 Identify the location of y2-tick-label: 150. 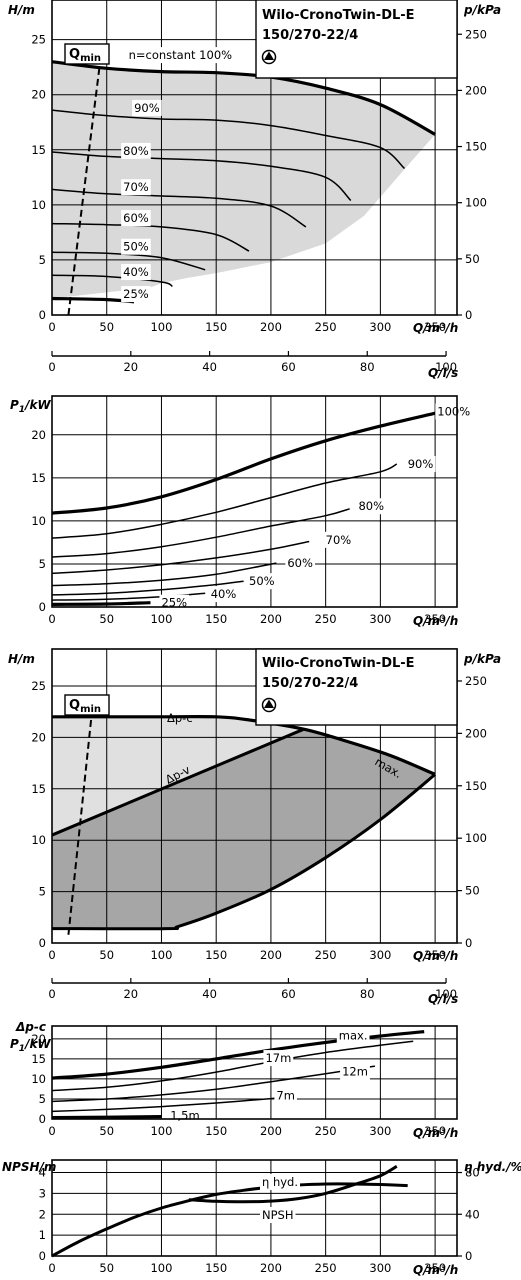
(476, 786).